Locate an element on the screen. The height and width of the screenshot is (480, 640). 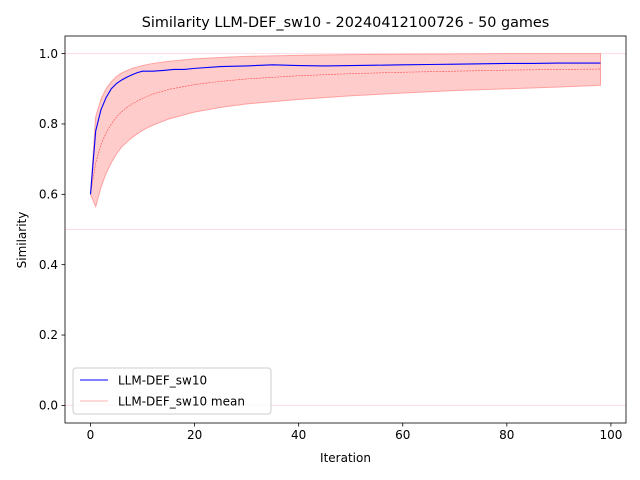
x-tick-label: 100 is located at coordinates (610, 435).